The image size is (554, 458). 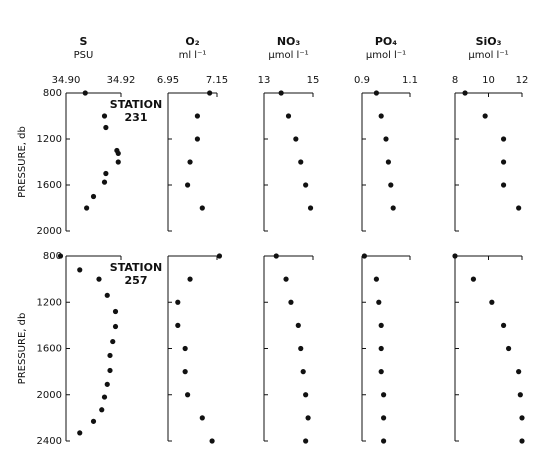 What do you see at coordinates (362, 80) in the screenshot?
I see `x-tick-label: 0.9` at bounding box center [362, 80].